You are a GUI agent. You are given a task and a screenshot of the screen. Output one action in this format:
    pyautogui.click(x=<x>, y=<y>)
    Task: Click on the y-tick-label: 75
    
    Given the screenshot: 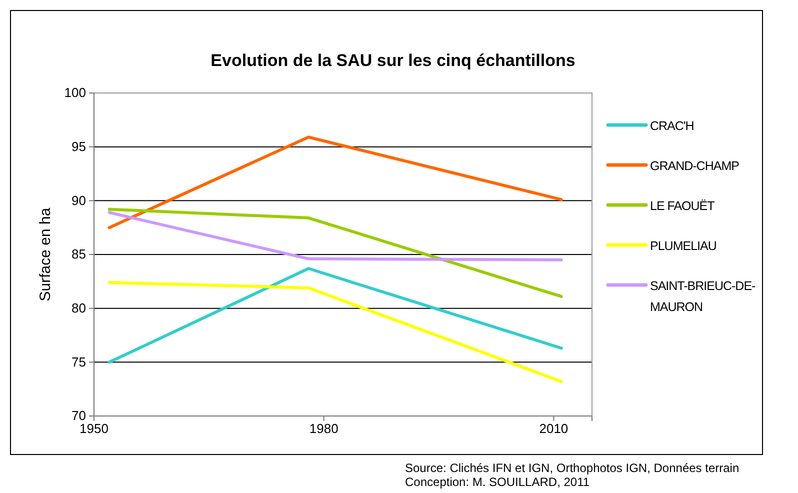 What is the action you would take?
    pyautogui.click(x=79, y=362)
    